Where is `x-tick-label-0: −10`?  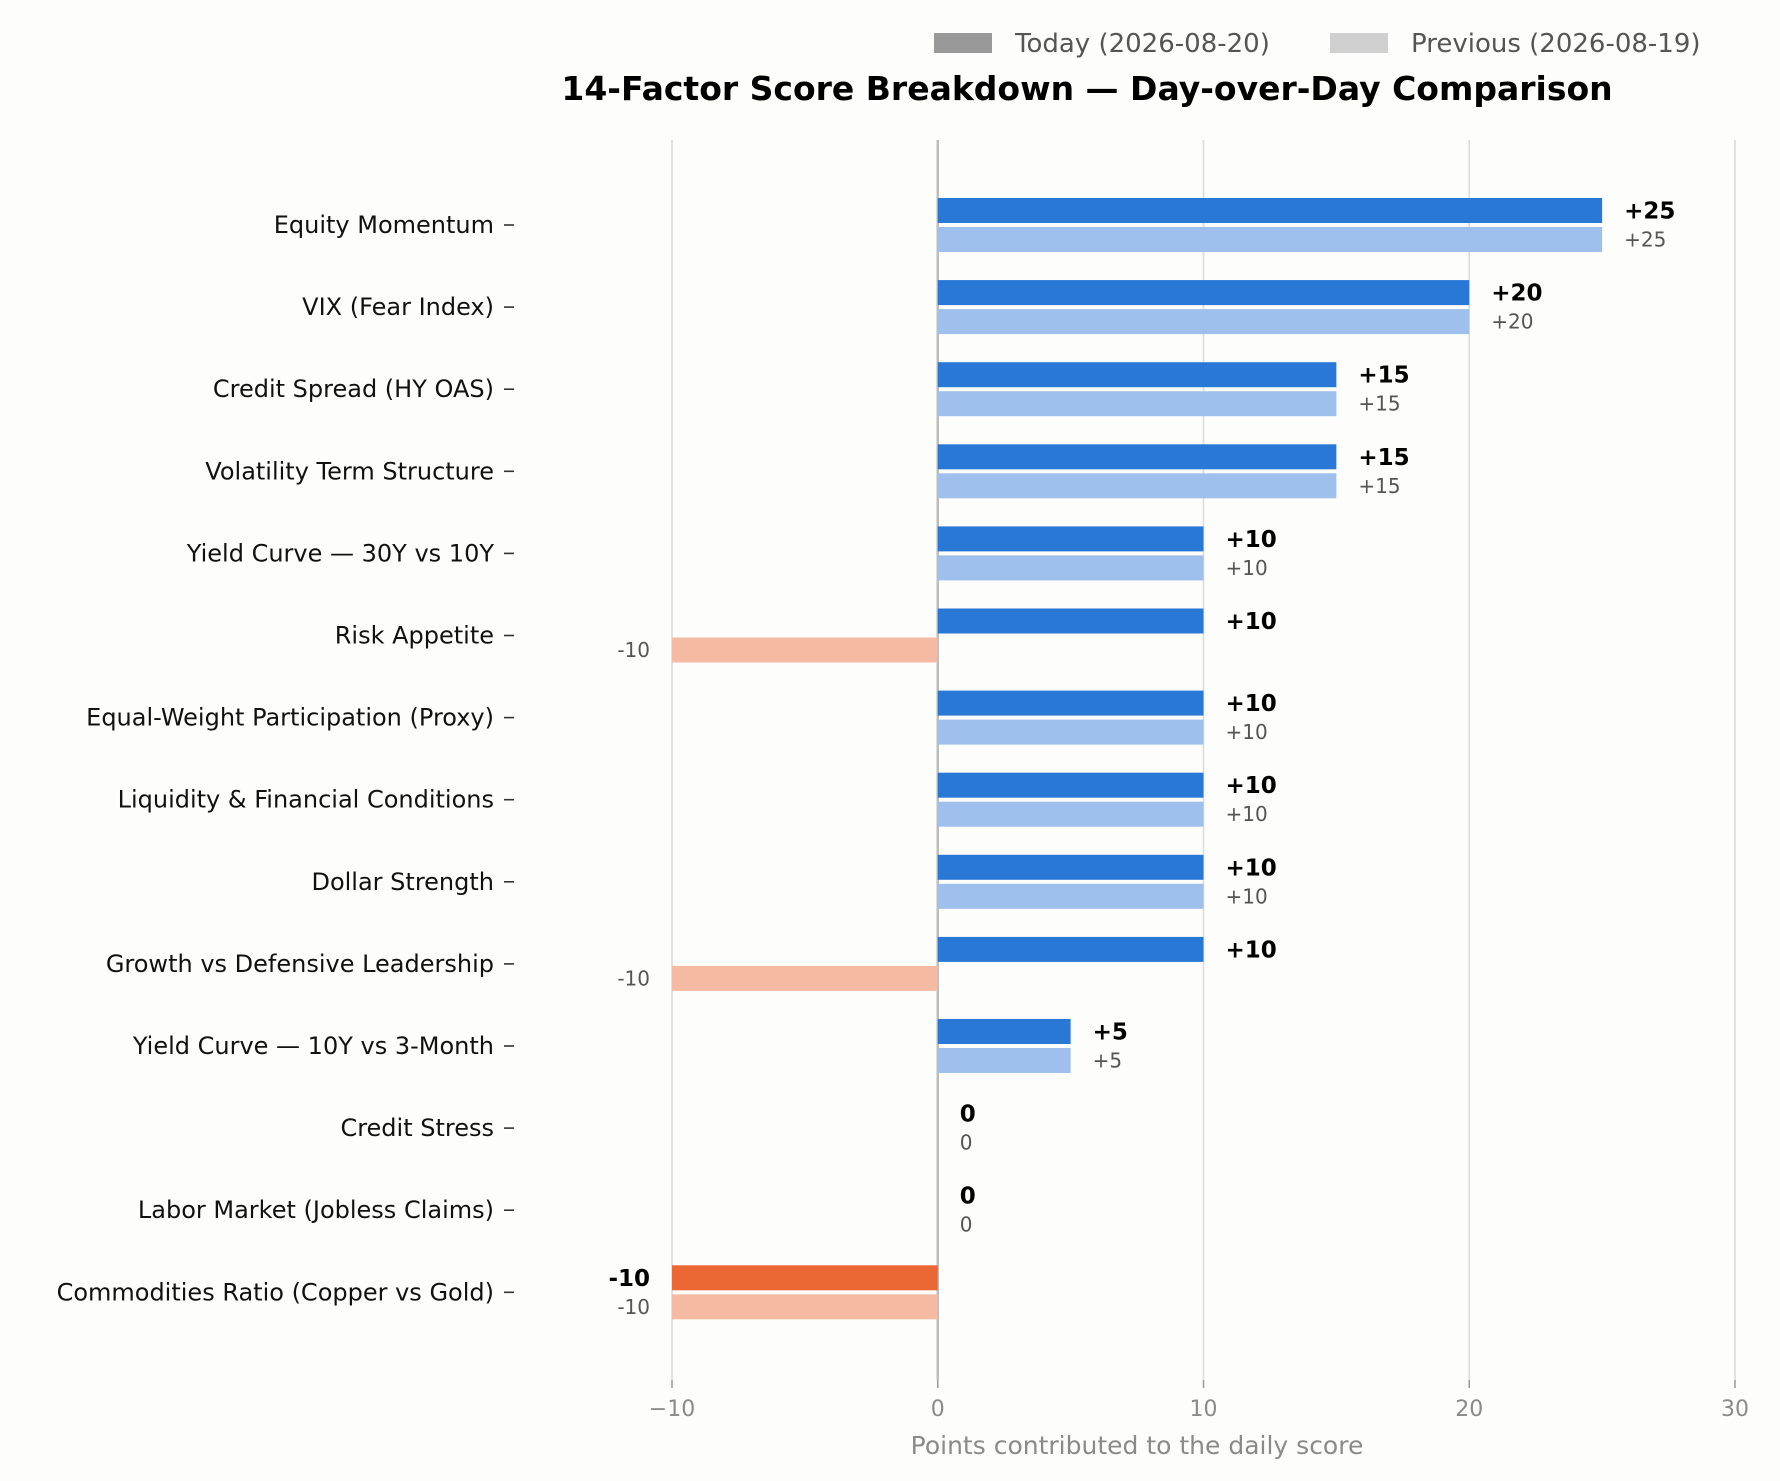
x-tick-label-0: −10 is located at coordinates (672, 1409).